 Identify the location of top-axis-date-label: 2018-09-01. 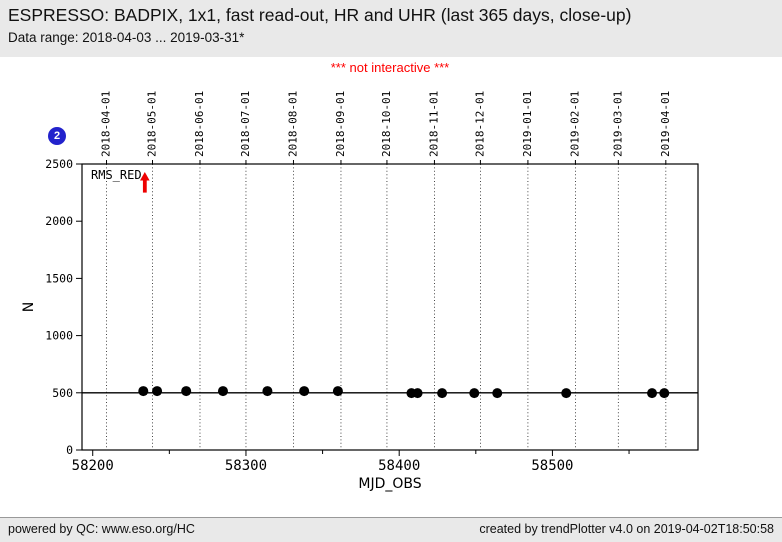
(340, 124).